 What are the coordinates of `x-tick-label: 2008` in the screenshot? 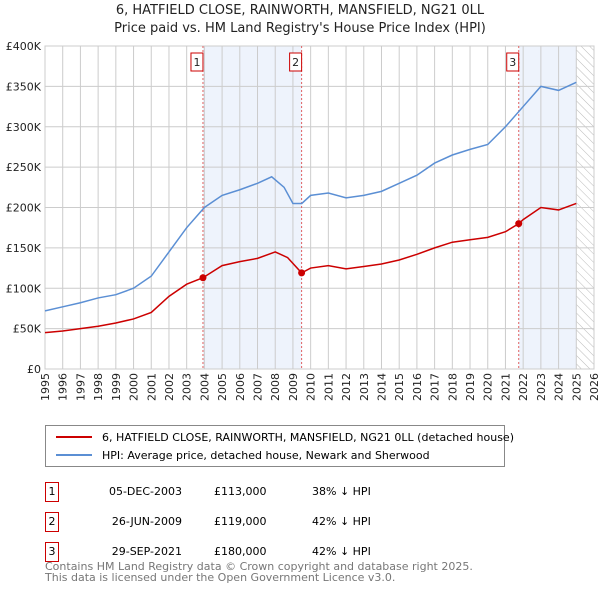 It's located at (275, 387).